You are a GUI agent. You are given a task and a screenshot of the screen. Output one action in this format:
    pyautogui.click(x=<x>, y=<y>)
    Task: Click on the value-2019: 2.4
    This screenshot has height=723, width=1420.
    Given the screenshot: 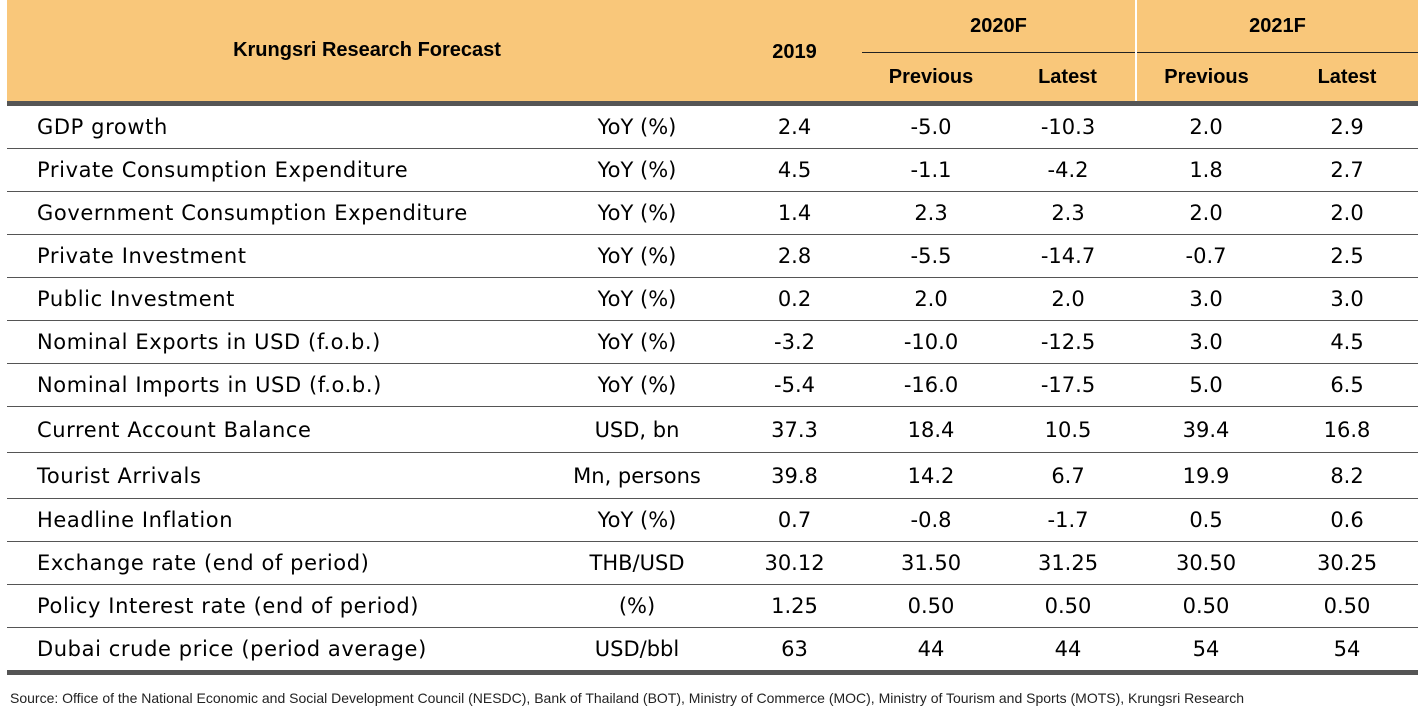 What is the action you would take?
    pyautogui.click(x=795, y=125)
    